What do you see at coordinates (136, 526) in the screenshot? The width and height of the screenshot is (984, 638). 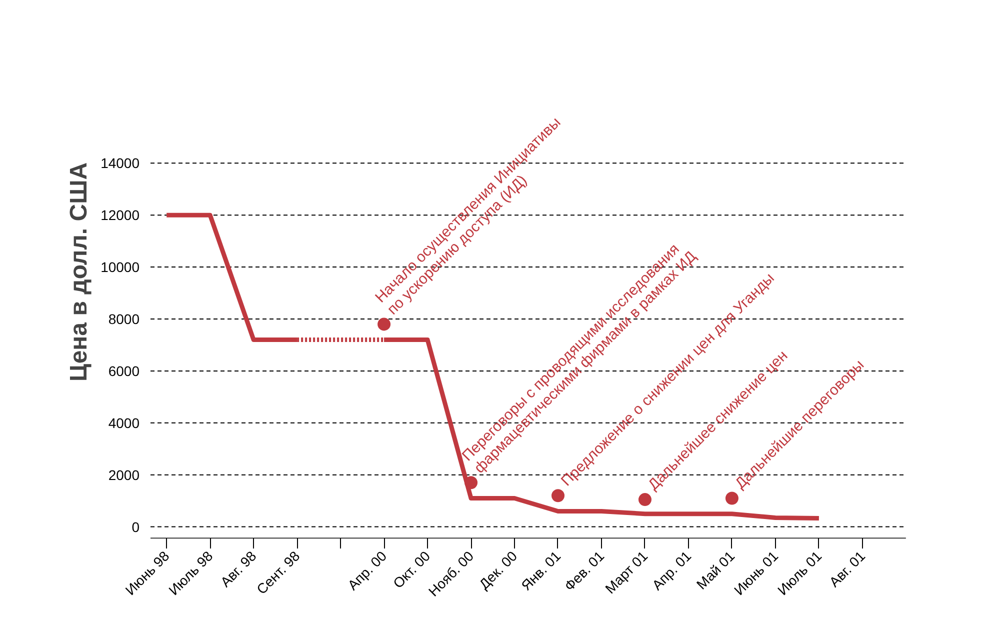 I see `y-tick-label: 0` at bounding box center [136, 526].